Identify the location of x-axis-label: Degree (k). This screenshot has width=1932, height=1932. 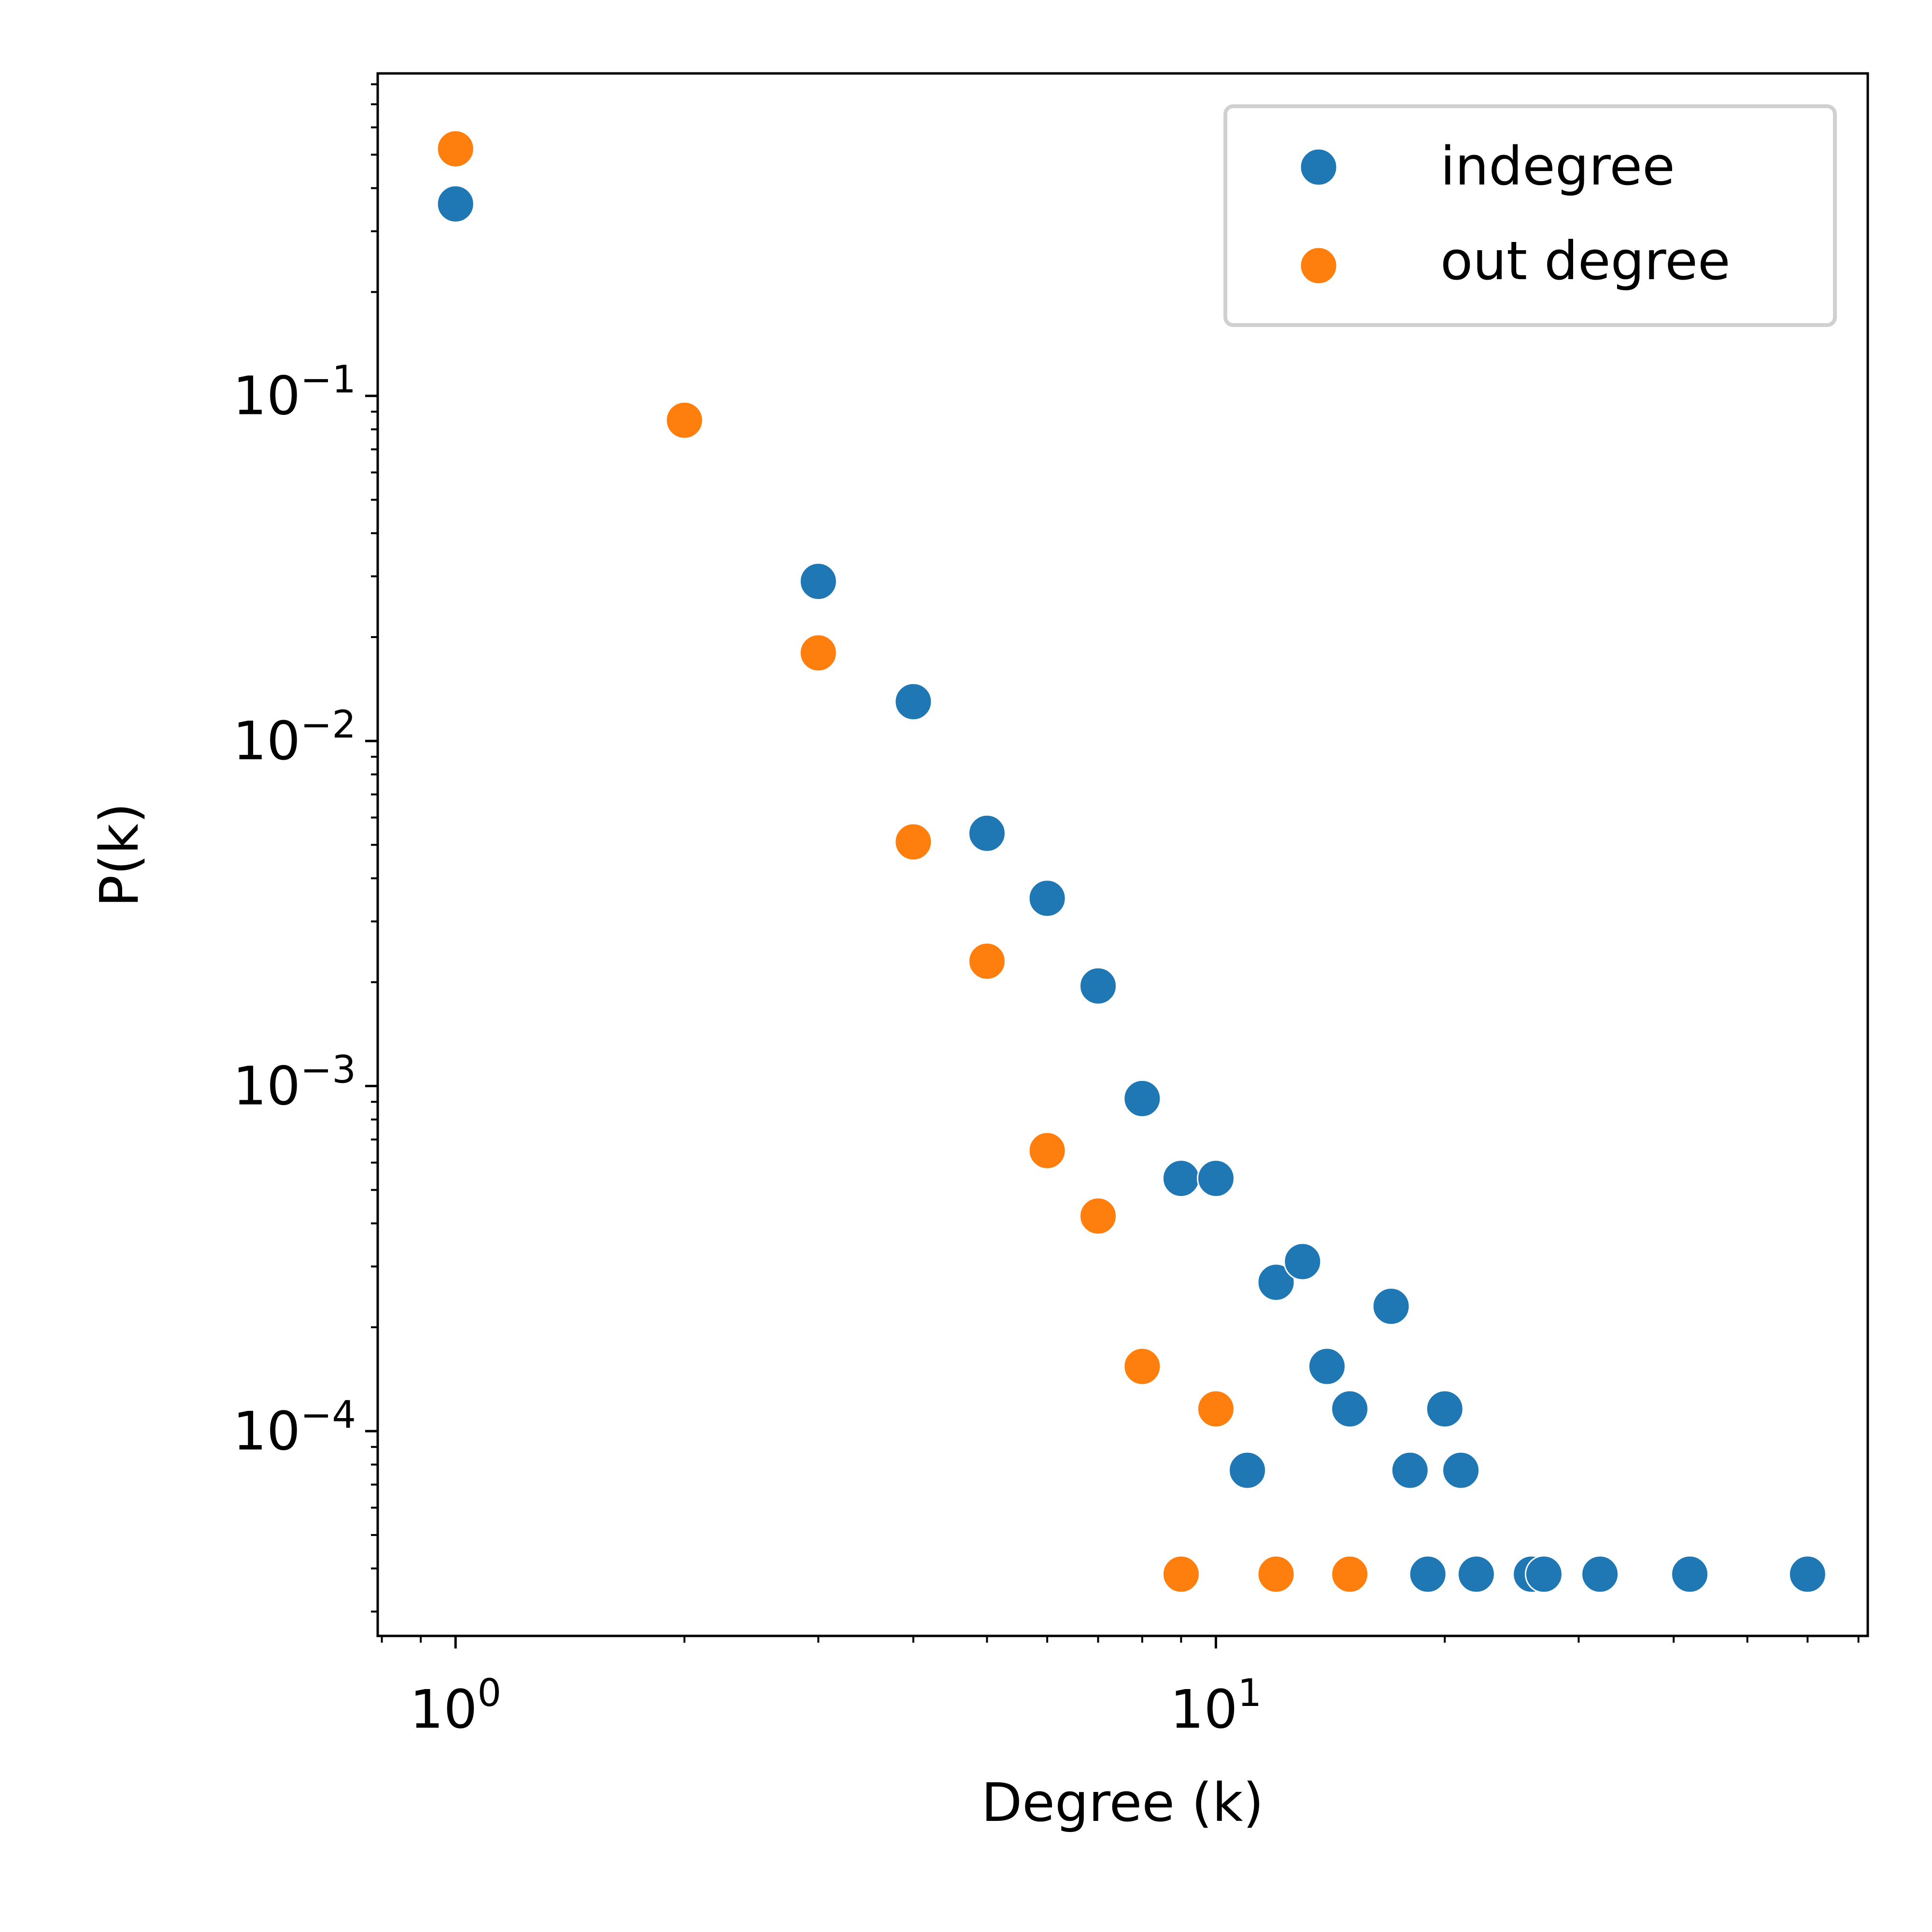
(1122, 1802).